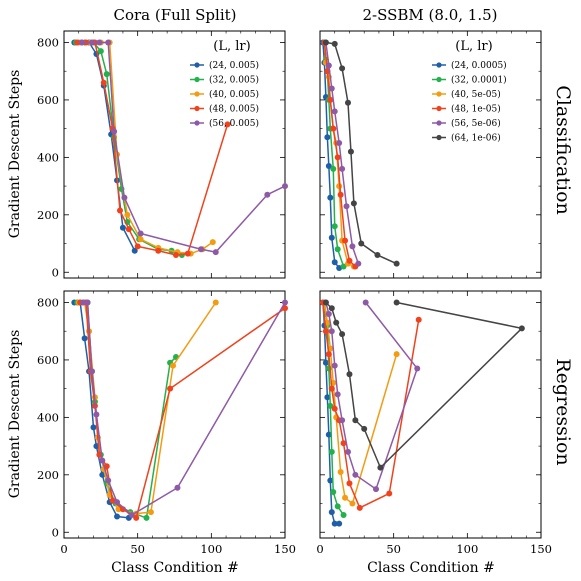  Describe the element at coordinates (15, 414) in the screenshot. I see `ylabel-bottom: Gradient Descent Steps` at that location.